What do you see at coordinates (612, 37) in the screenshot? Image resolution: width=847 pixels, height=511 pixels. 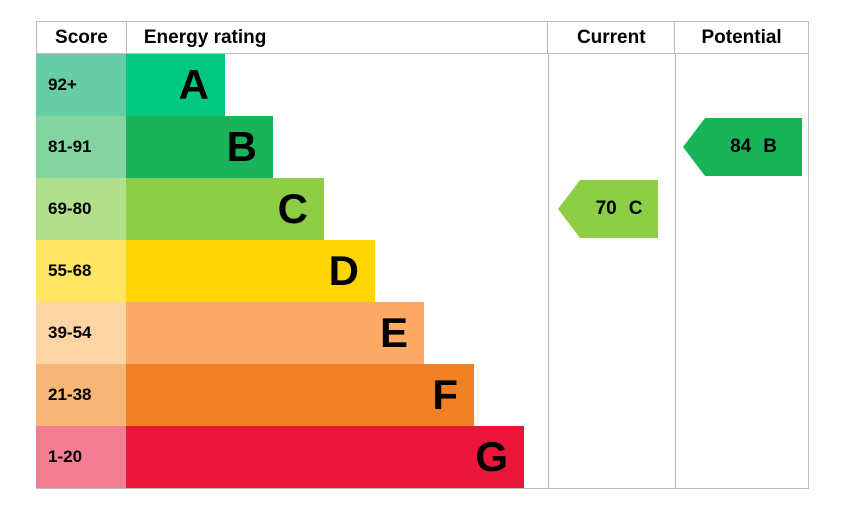 I see `header-current: Current` at bounding box center [612, 37].